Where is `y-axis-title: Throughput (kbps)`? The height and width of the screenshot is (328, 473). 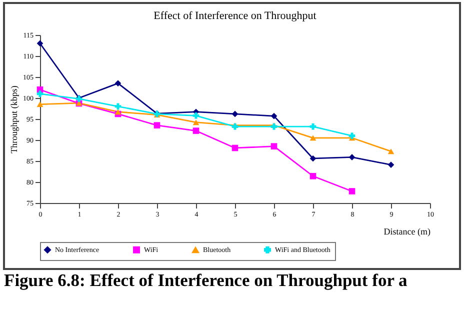 y-axis-title: Throughput (kbps) is located at coordinates (14, 120).